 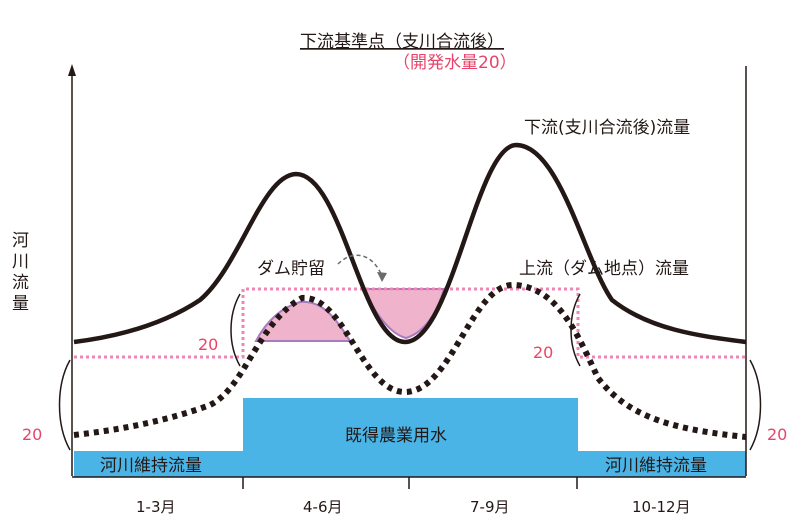 What do you see at coordinates (360, 265) in the screenshot?
I see `storage-transfer-arrow` at bounding box center [360, 265].